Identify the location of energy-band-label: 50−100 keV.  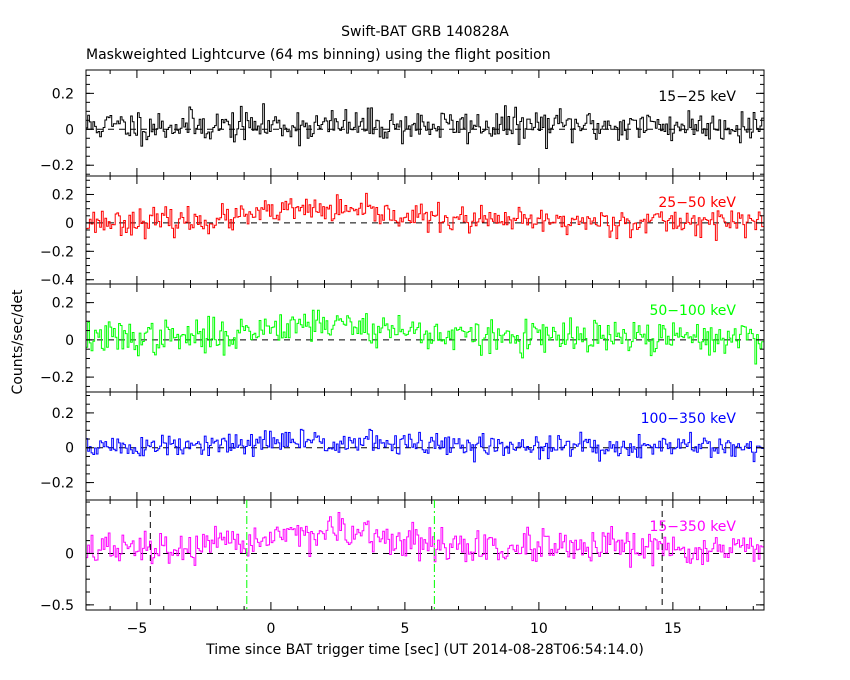
(692, 311).